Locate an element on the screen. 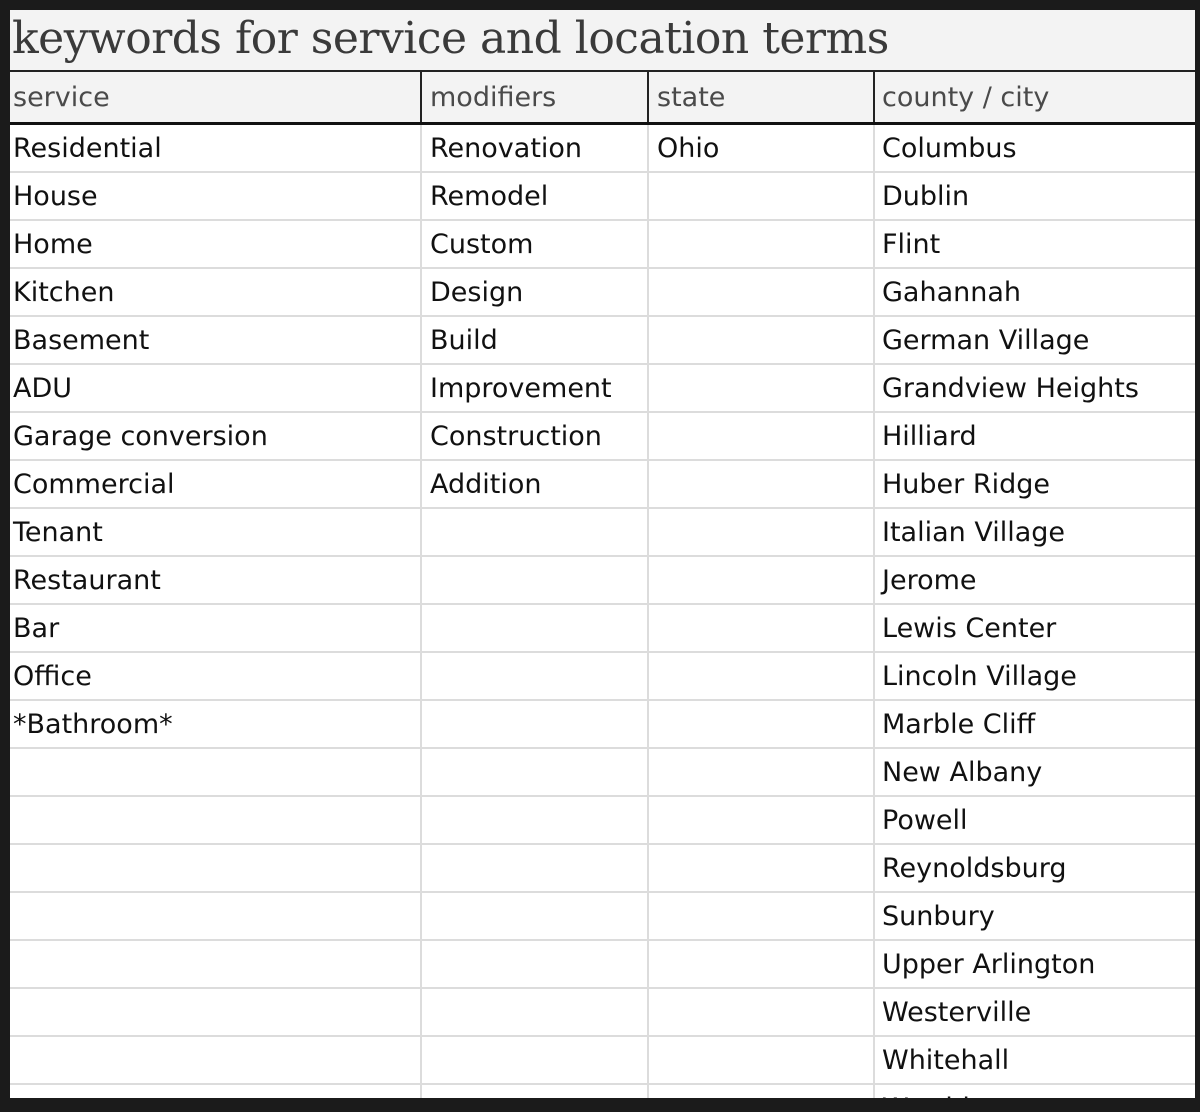  table-row: Tenant Italian Village is located at coordinates (602, 532).